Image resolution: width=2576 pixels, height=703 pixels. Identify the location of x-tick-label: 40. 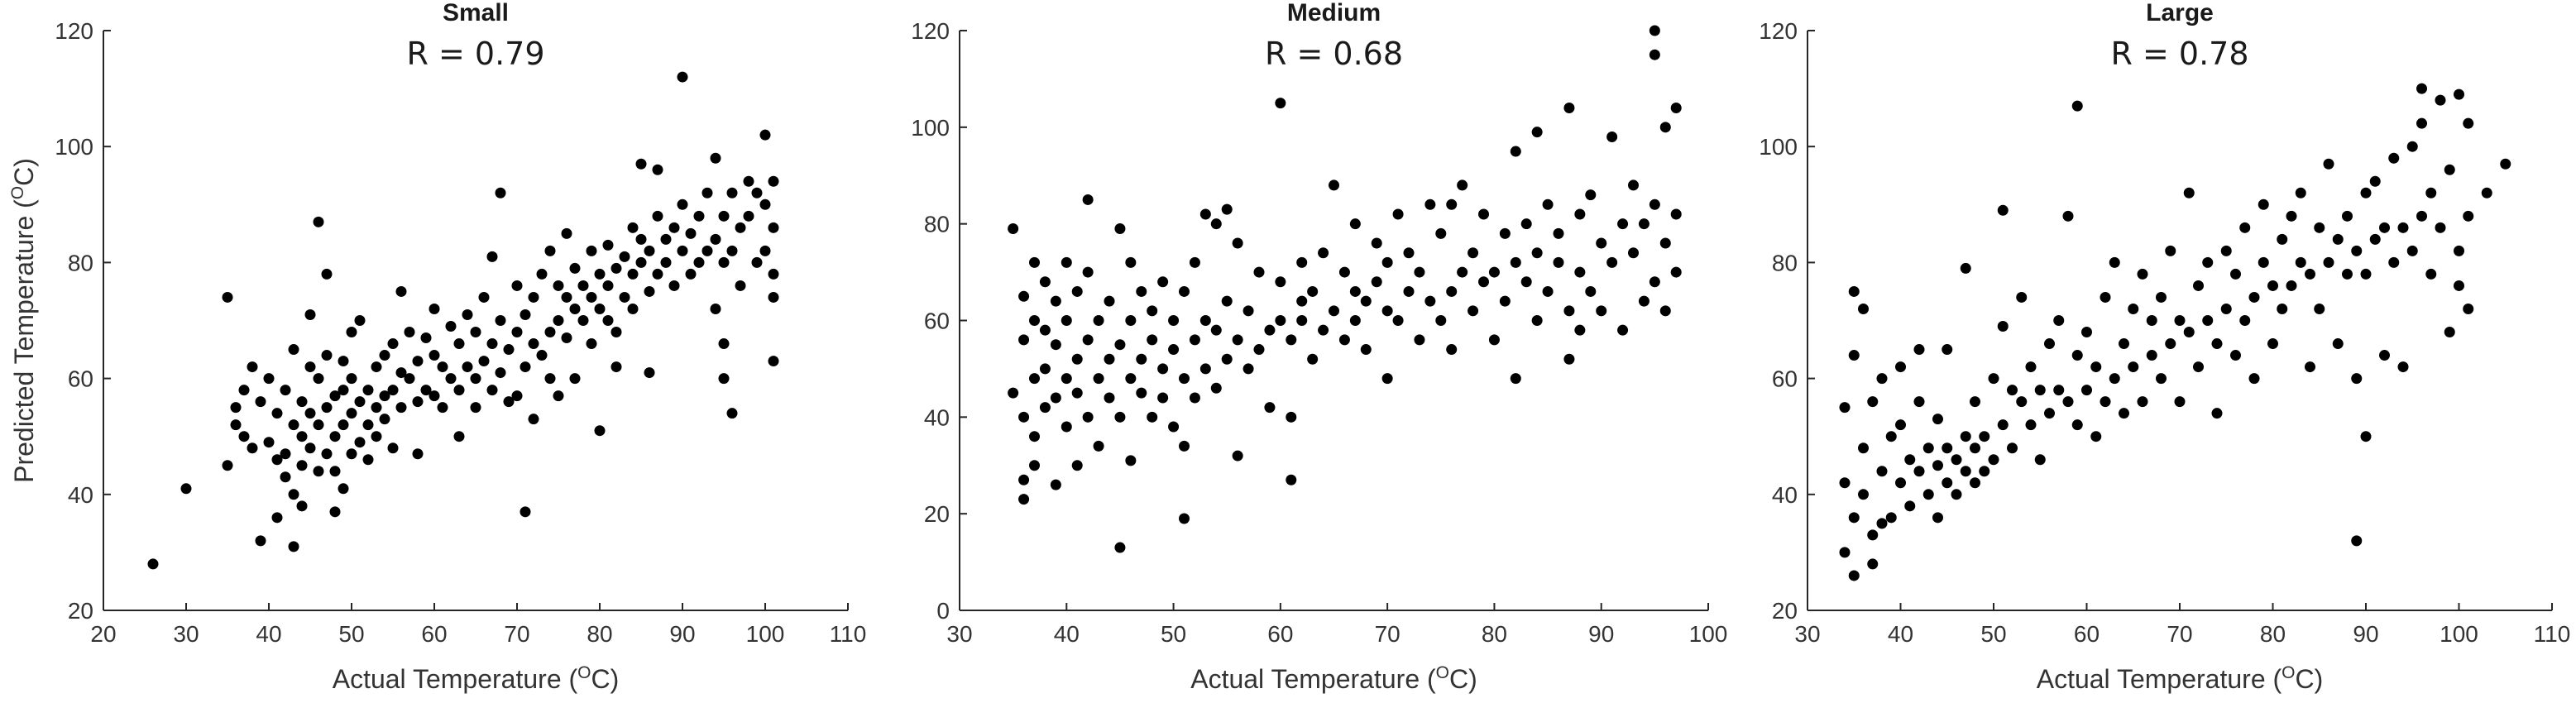
(1067, 634).